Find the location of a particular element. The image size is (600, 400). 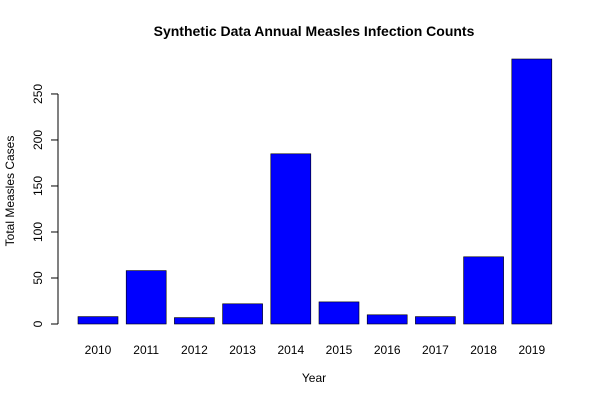

bar-2017 is located at coordinates (435, 320).